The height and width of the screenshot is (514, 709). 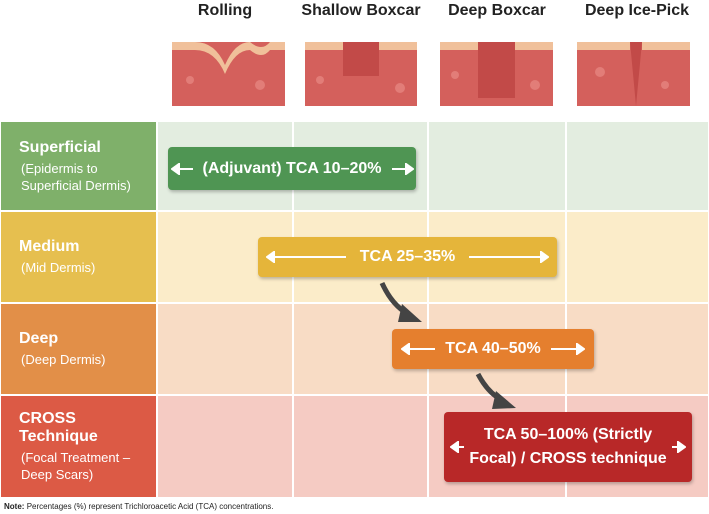 I want to click on treatment-label: (Adjuvant) TCA 10–20%, so click(x=292, y=168).